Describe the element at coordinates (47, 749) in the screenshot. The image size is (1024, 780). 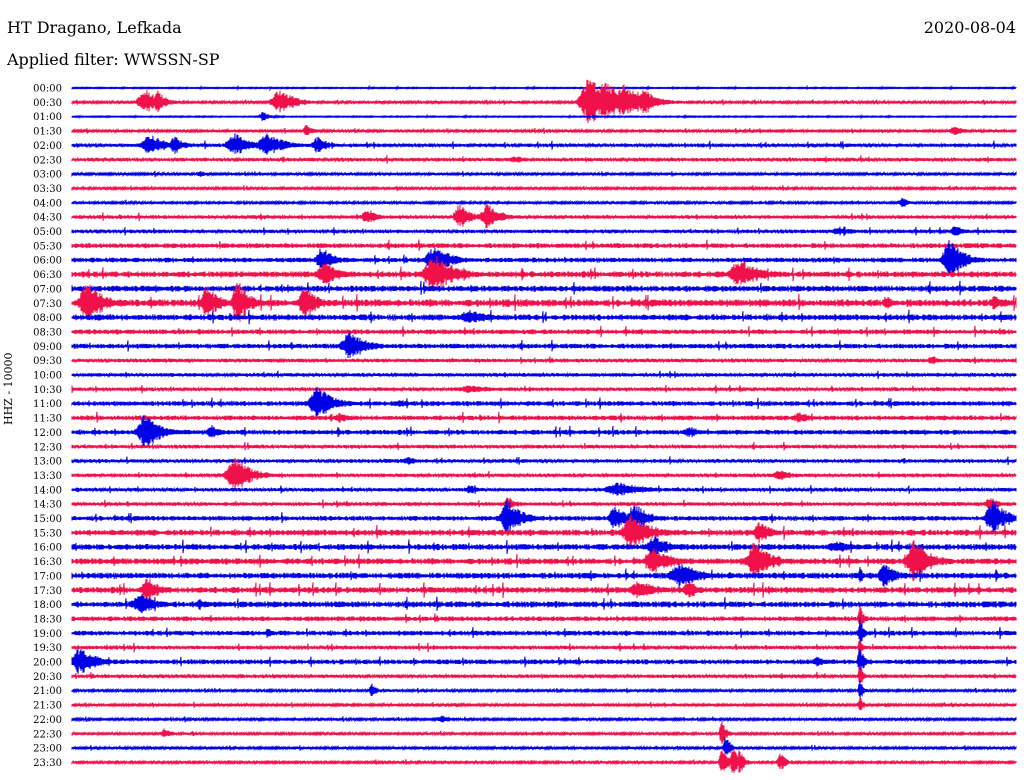
I see `tick-label-2300: 23:00` at that location.